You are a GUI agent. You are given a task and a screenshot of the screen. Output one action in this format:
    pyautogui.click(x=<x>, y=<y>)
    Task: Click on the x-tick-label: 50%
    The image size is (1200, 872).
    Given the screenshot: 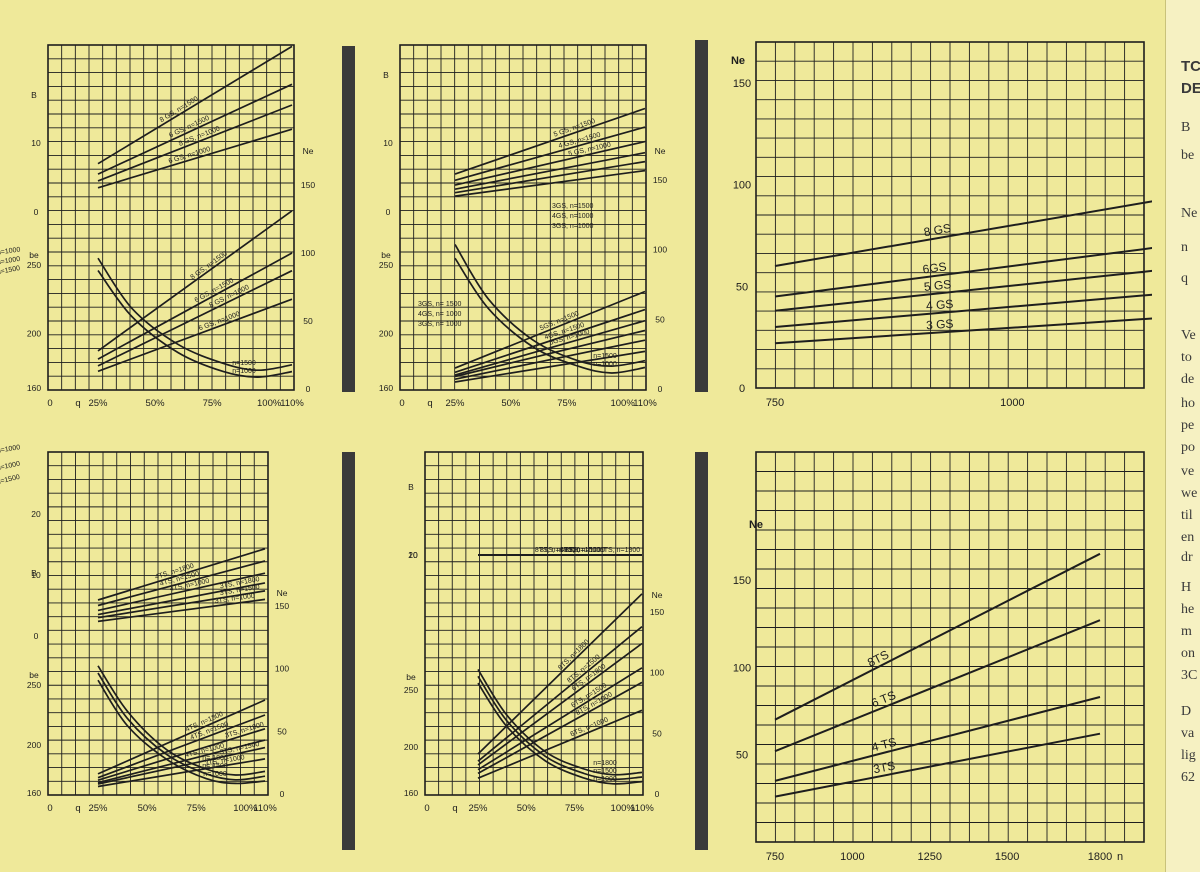 What is the action you would take?
    pyautogui.click(x=148, y=808)
    